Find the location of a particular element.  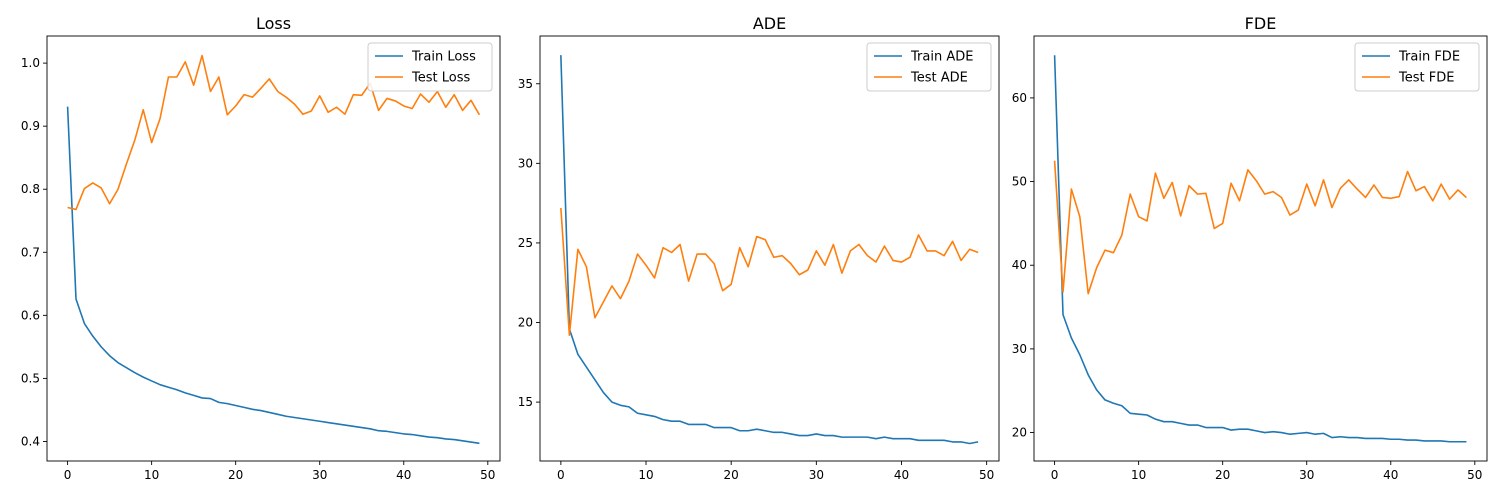

y-tick-label: 1.0 is located at coordinates (30, 63).